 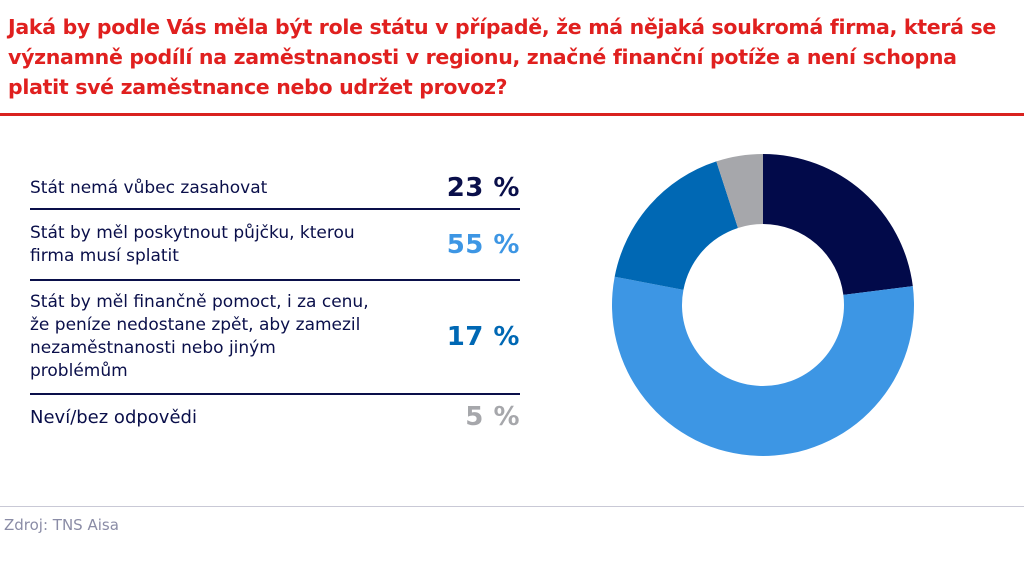 I want to click on data-label: 55 %, so click(x=483, y=244).